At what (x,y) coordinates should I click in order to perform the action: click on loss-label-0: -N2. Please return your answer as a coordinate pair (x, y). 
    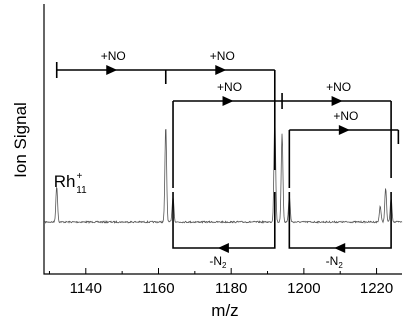
    Looking at the image, I should click on (218, 262).